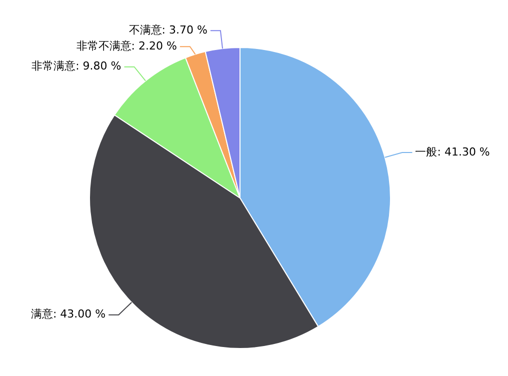 This screenshot has height=376, width=508. I want to click on slice-label: 满意: 43.00 %, so click(68, 314).